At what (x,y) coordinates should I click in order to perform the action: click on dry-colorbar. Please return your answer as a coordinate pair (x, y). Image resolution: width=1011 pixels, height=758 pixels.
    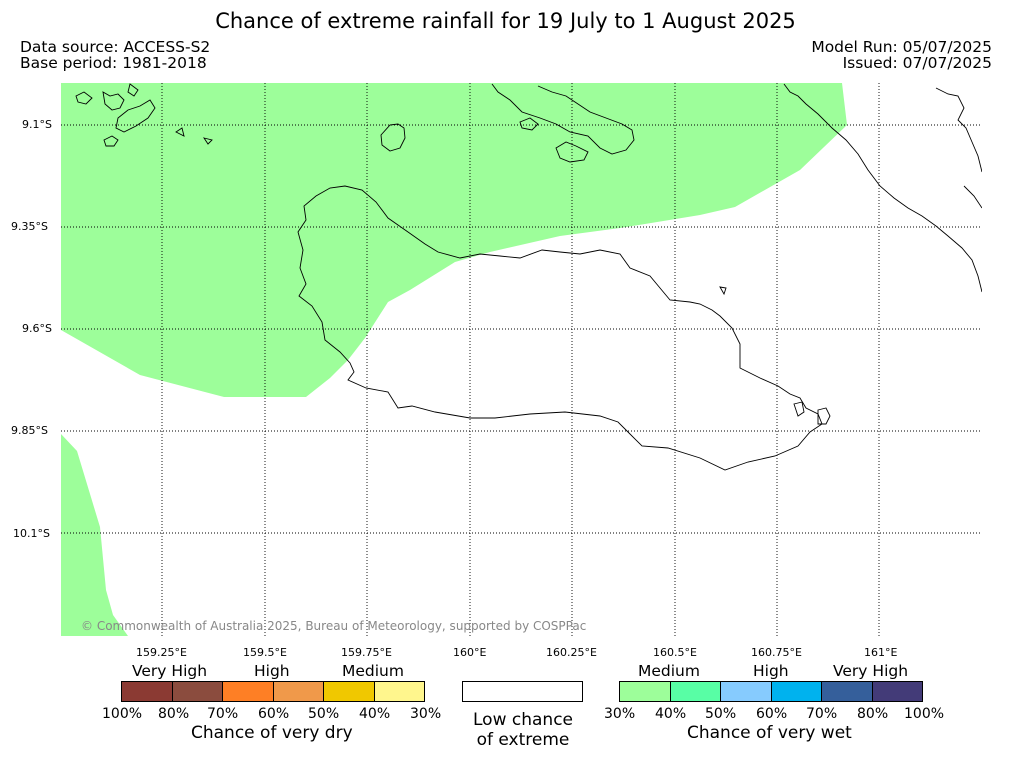
    Looking at the image, I should click on (273, 691).